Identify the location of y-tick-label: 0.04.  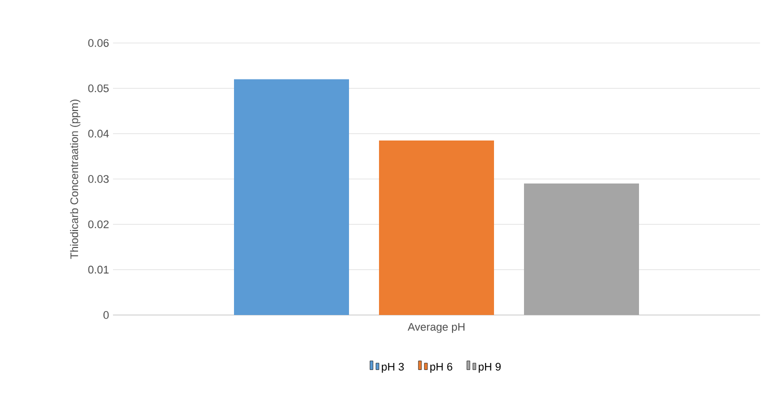
(98, 134).